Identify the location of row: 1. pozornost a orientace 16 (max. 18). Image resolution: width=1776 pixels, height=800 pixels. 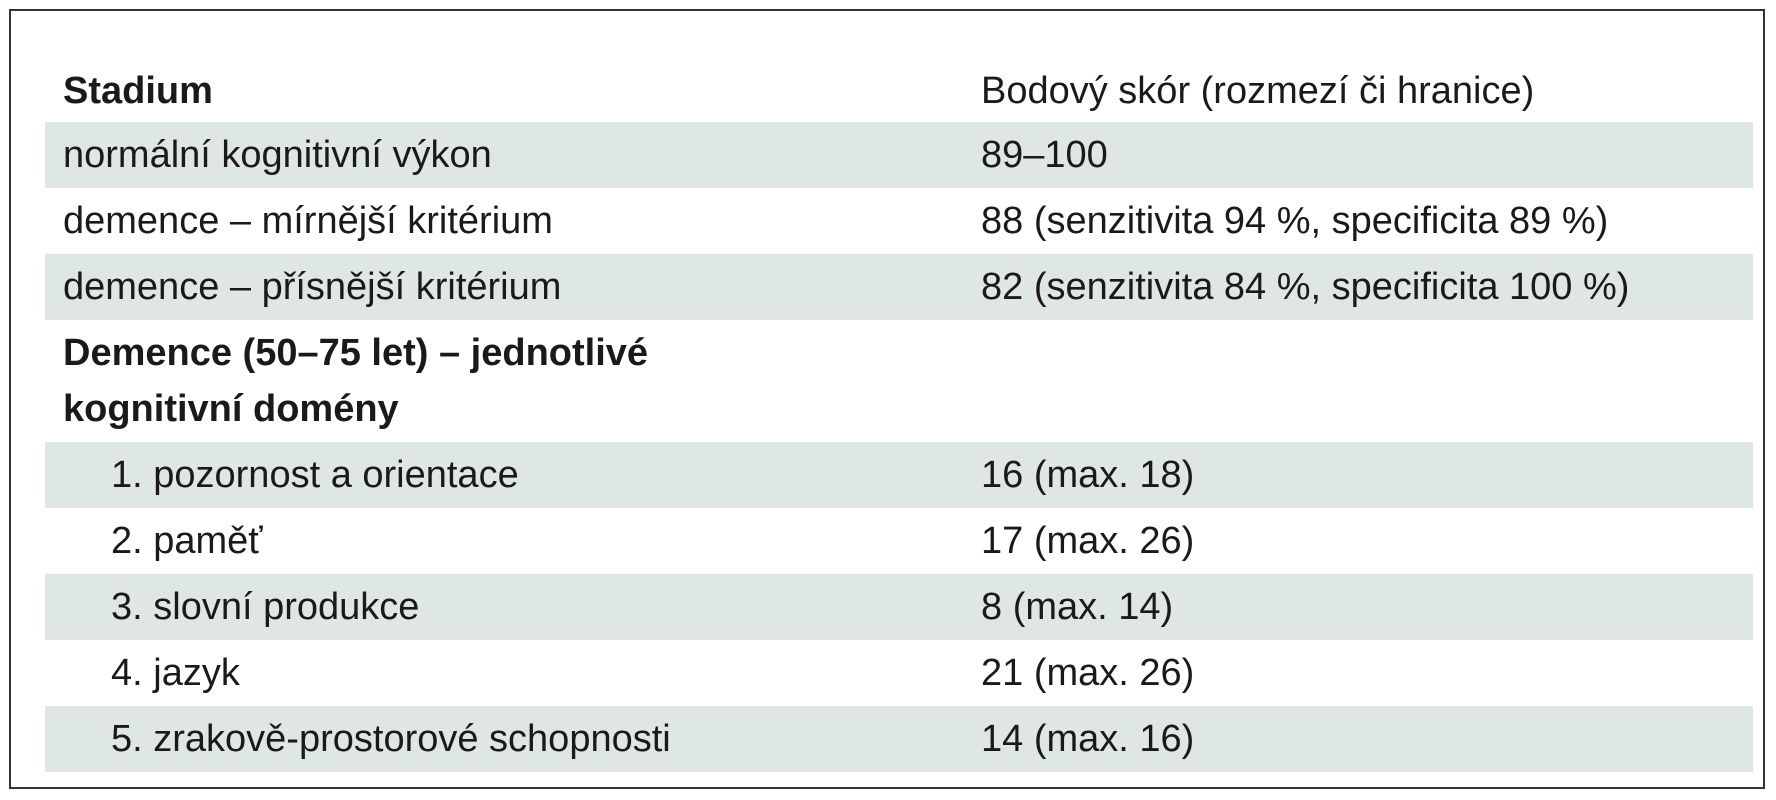
(899, 475).